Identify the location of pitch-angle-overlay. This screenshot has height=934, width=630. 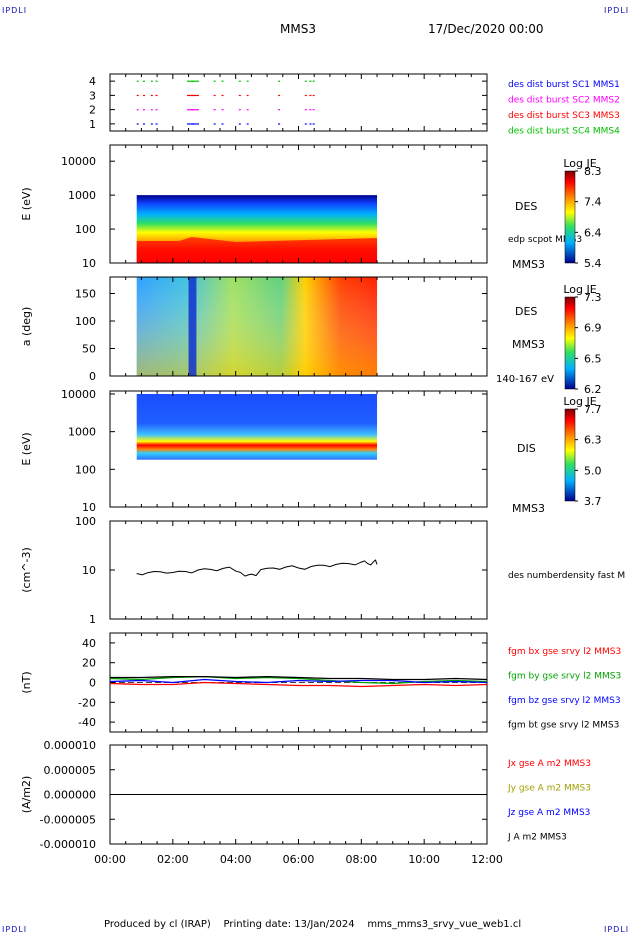
(257, 326).